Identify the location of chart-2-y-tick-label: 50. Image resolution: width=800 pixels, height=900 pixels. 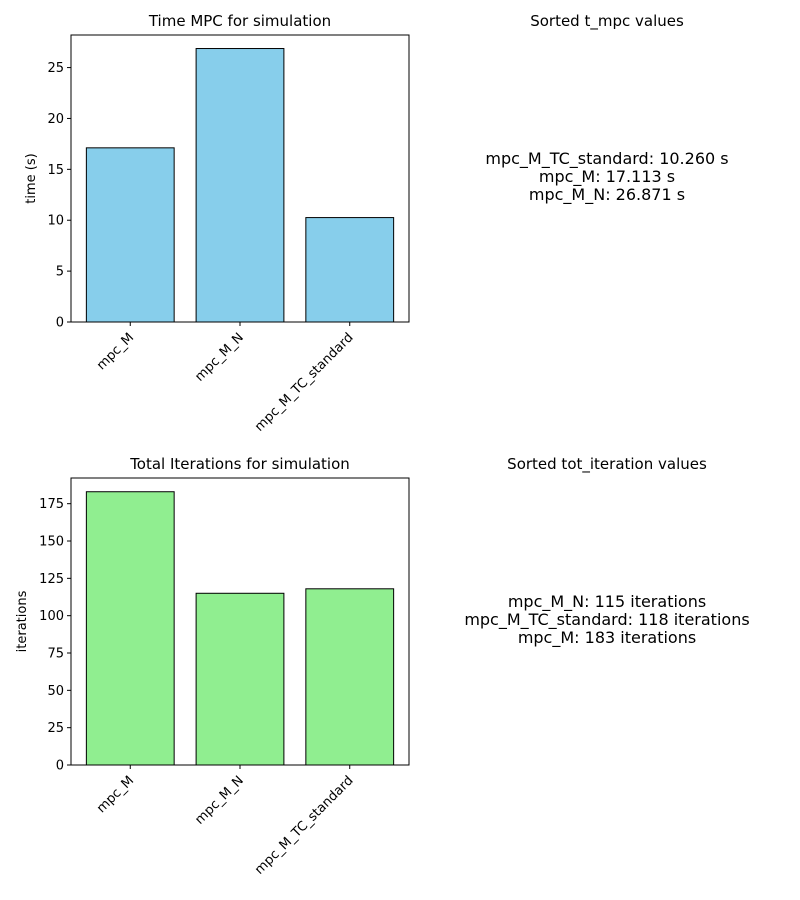
(55, 691).